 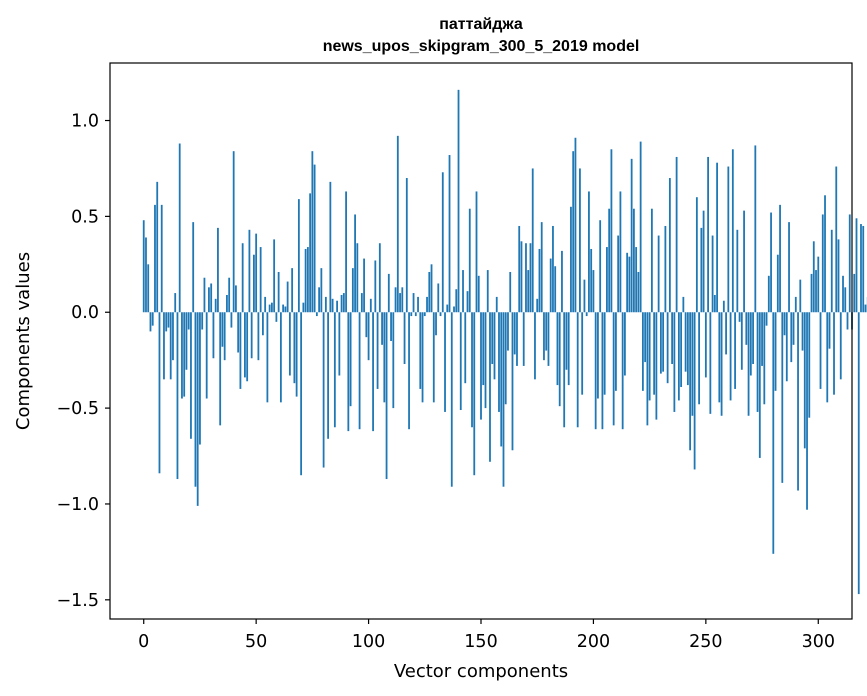 I want to click on x-tick-label: 200, so click(x=593, y=642).